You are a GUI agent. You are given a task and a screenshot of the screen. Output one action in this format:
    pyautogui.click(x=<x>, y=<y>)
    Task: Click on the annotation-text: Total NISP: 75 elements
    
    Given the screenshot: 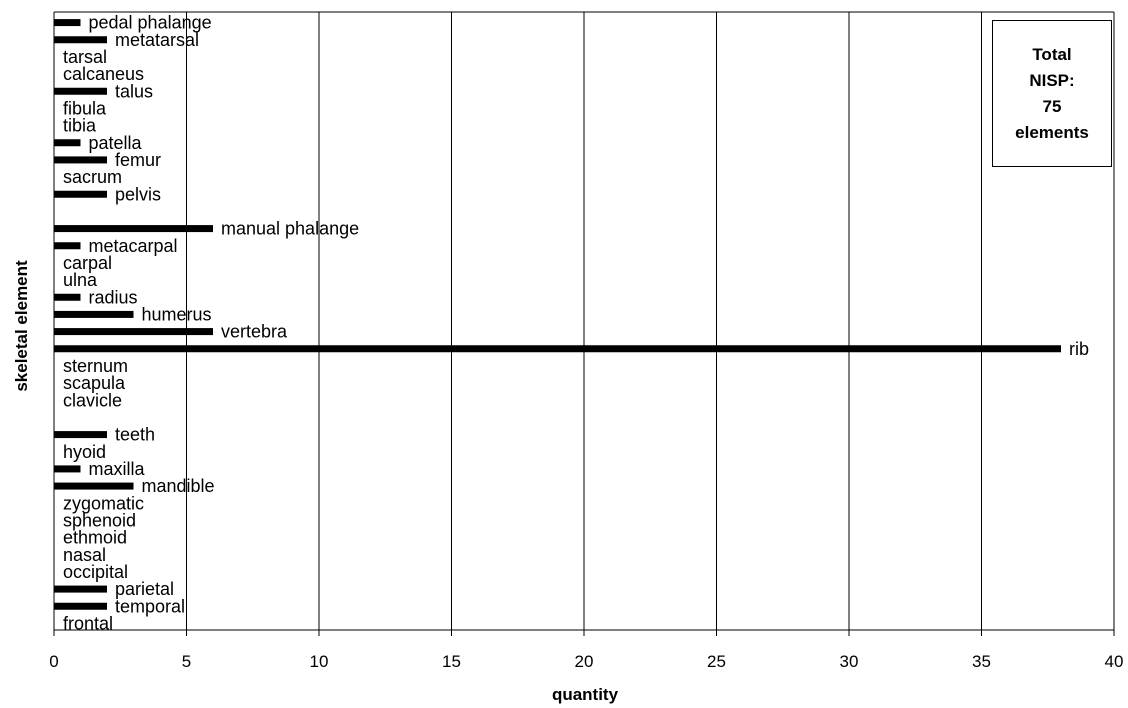 What is the action you would take?
    pyautogui.click(x=1052, y=93)
    